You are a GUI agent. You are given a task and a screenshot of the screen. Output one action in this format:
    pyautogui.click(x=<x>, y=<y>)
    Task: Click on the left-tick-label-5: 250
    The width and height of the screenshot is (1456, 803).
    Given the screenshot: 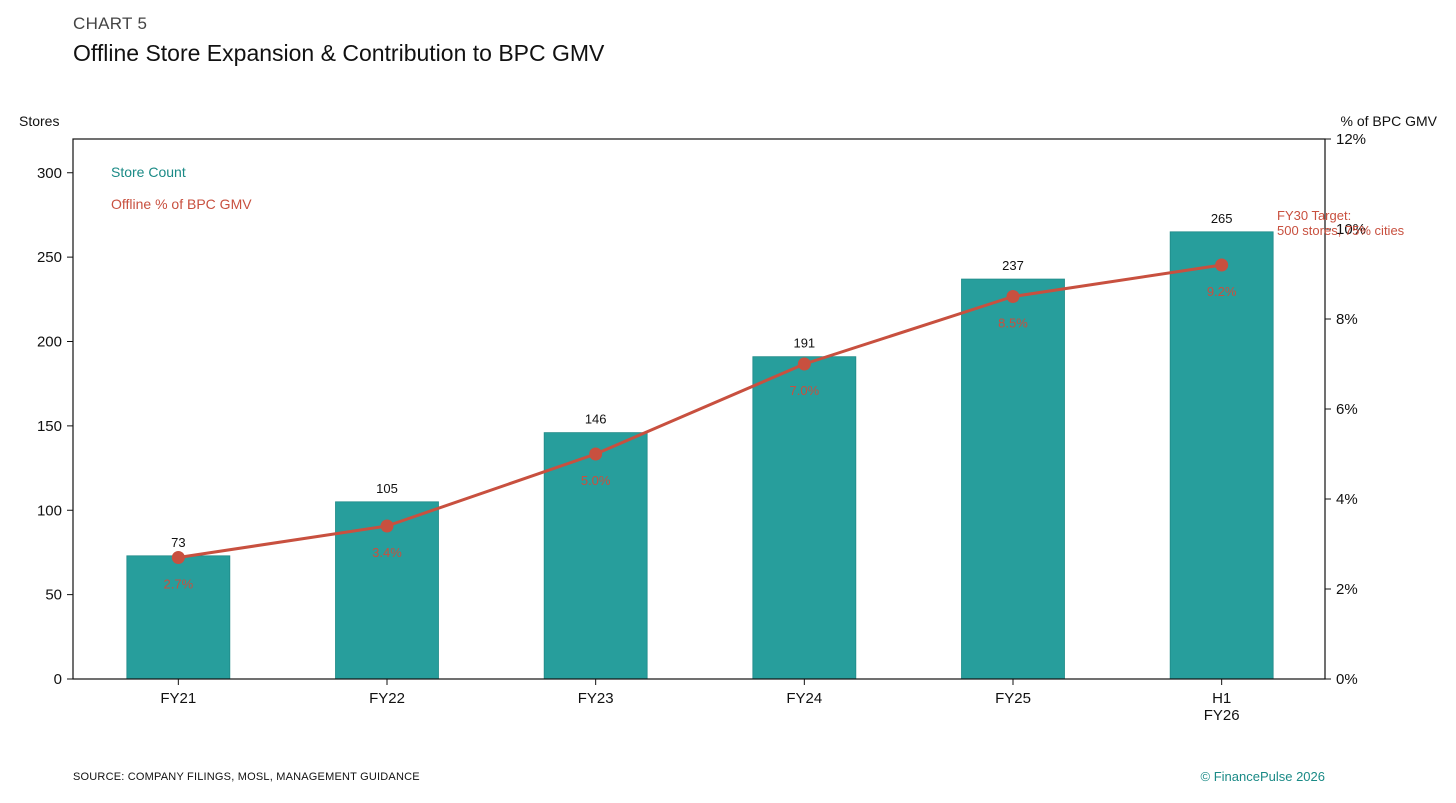 What is the action you would take?
    pyautogui.click(x=49, y=257)
    